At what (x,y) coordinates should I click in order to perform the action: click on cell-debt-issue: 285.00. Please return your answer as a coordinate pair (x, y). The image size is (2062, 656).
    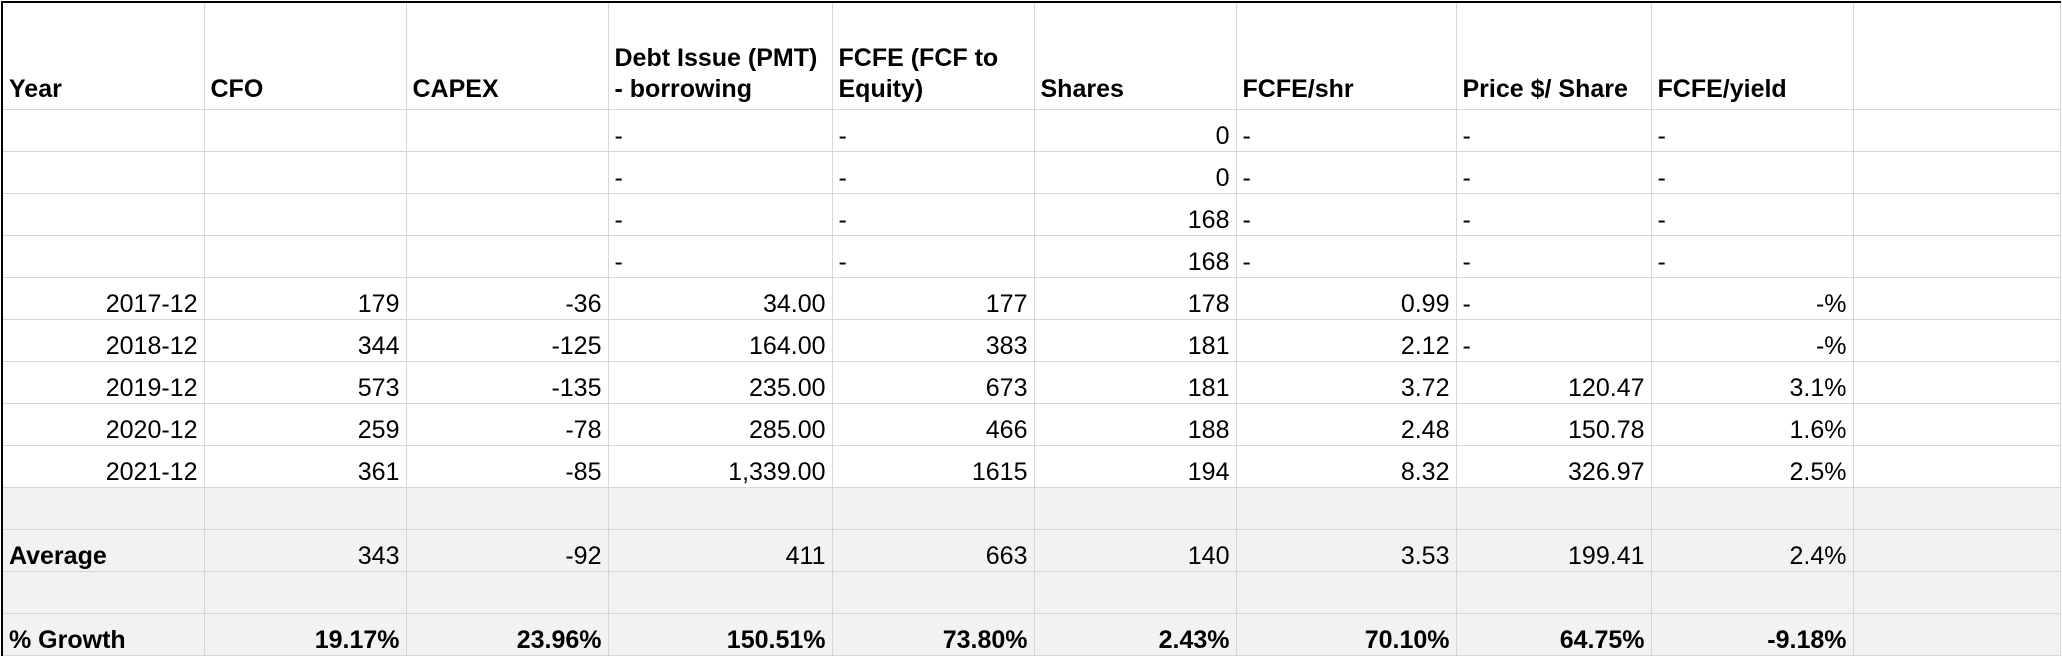
    Looking at the image, I should click on (720, 424).